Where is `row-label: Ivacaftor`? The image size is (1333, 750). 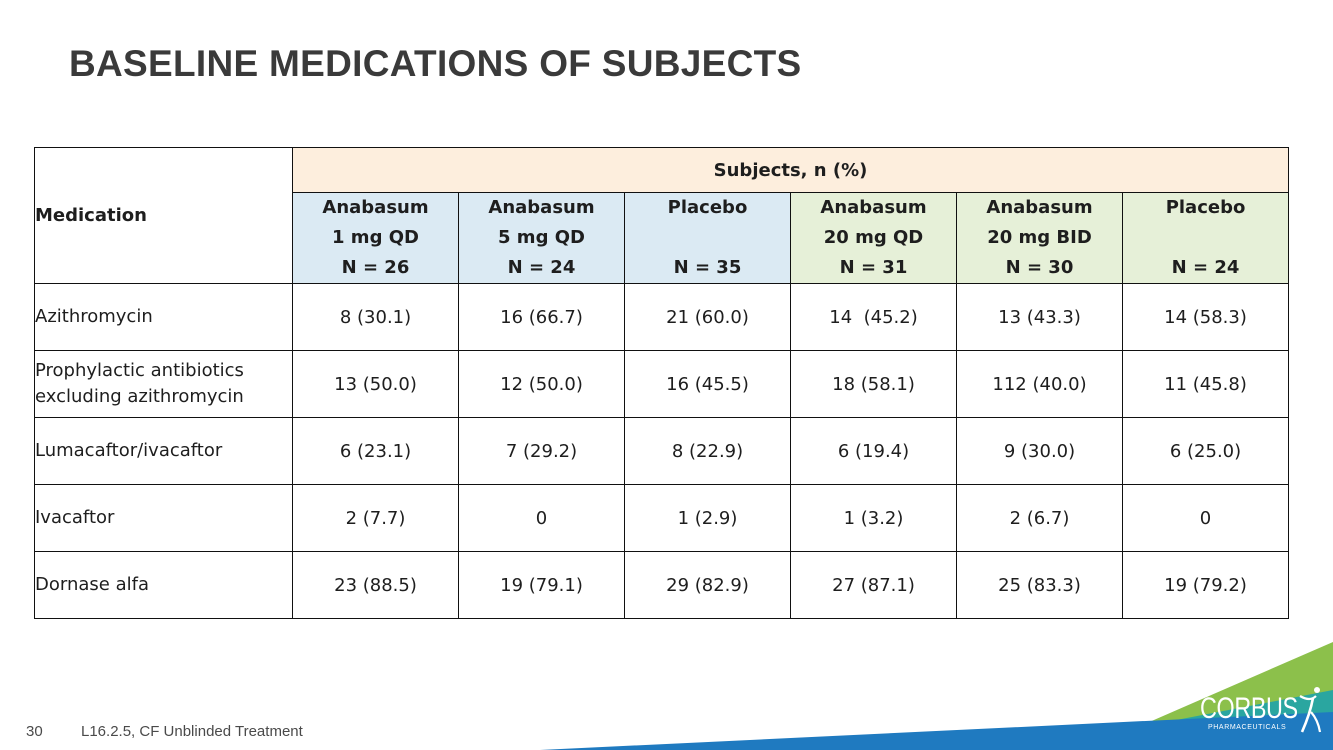
row-label: Ivacaftor is located at coordinates (163, 518).